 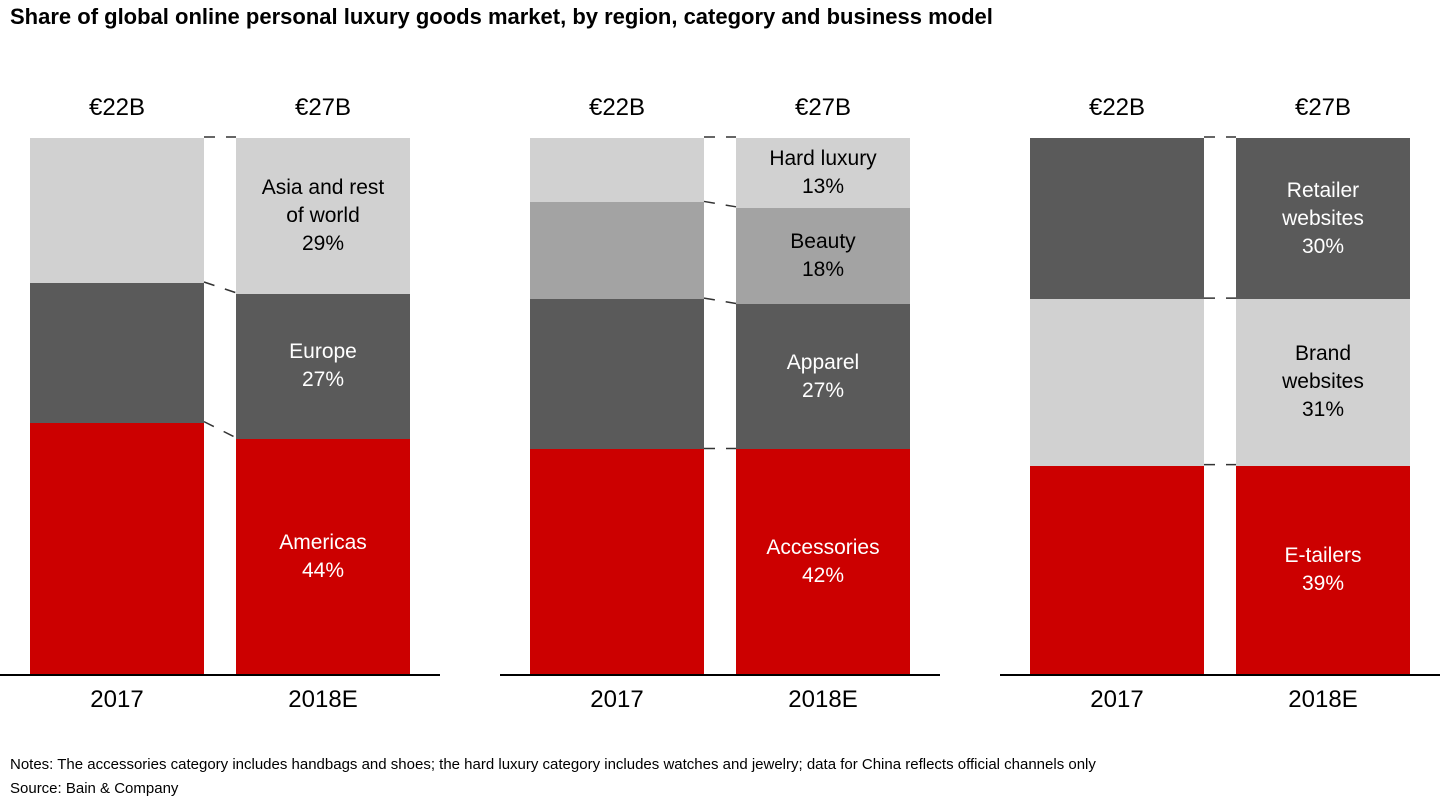 I want to click on segment-e-tailers: E-tailers 39%, so click(x=1323, y=570).